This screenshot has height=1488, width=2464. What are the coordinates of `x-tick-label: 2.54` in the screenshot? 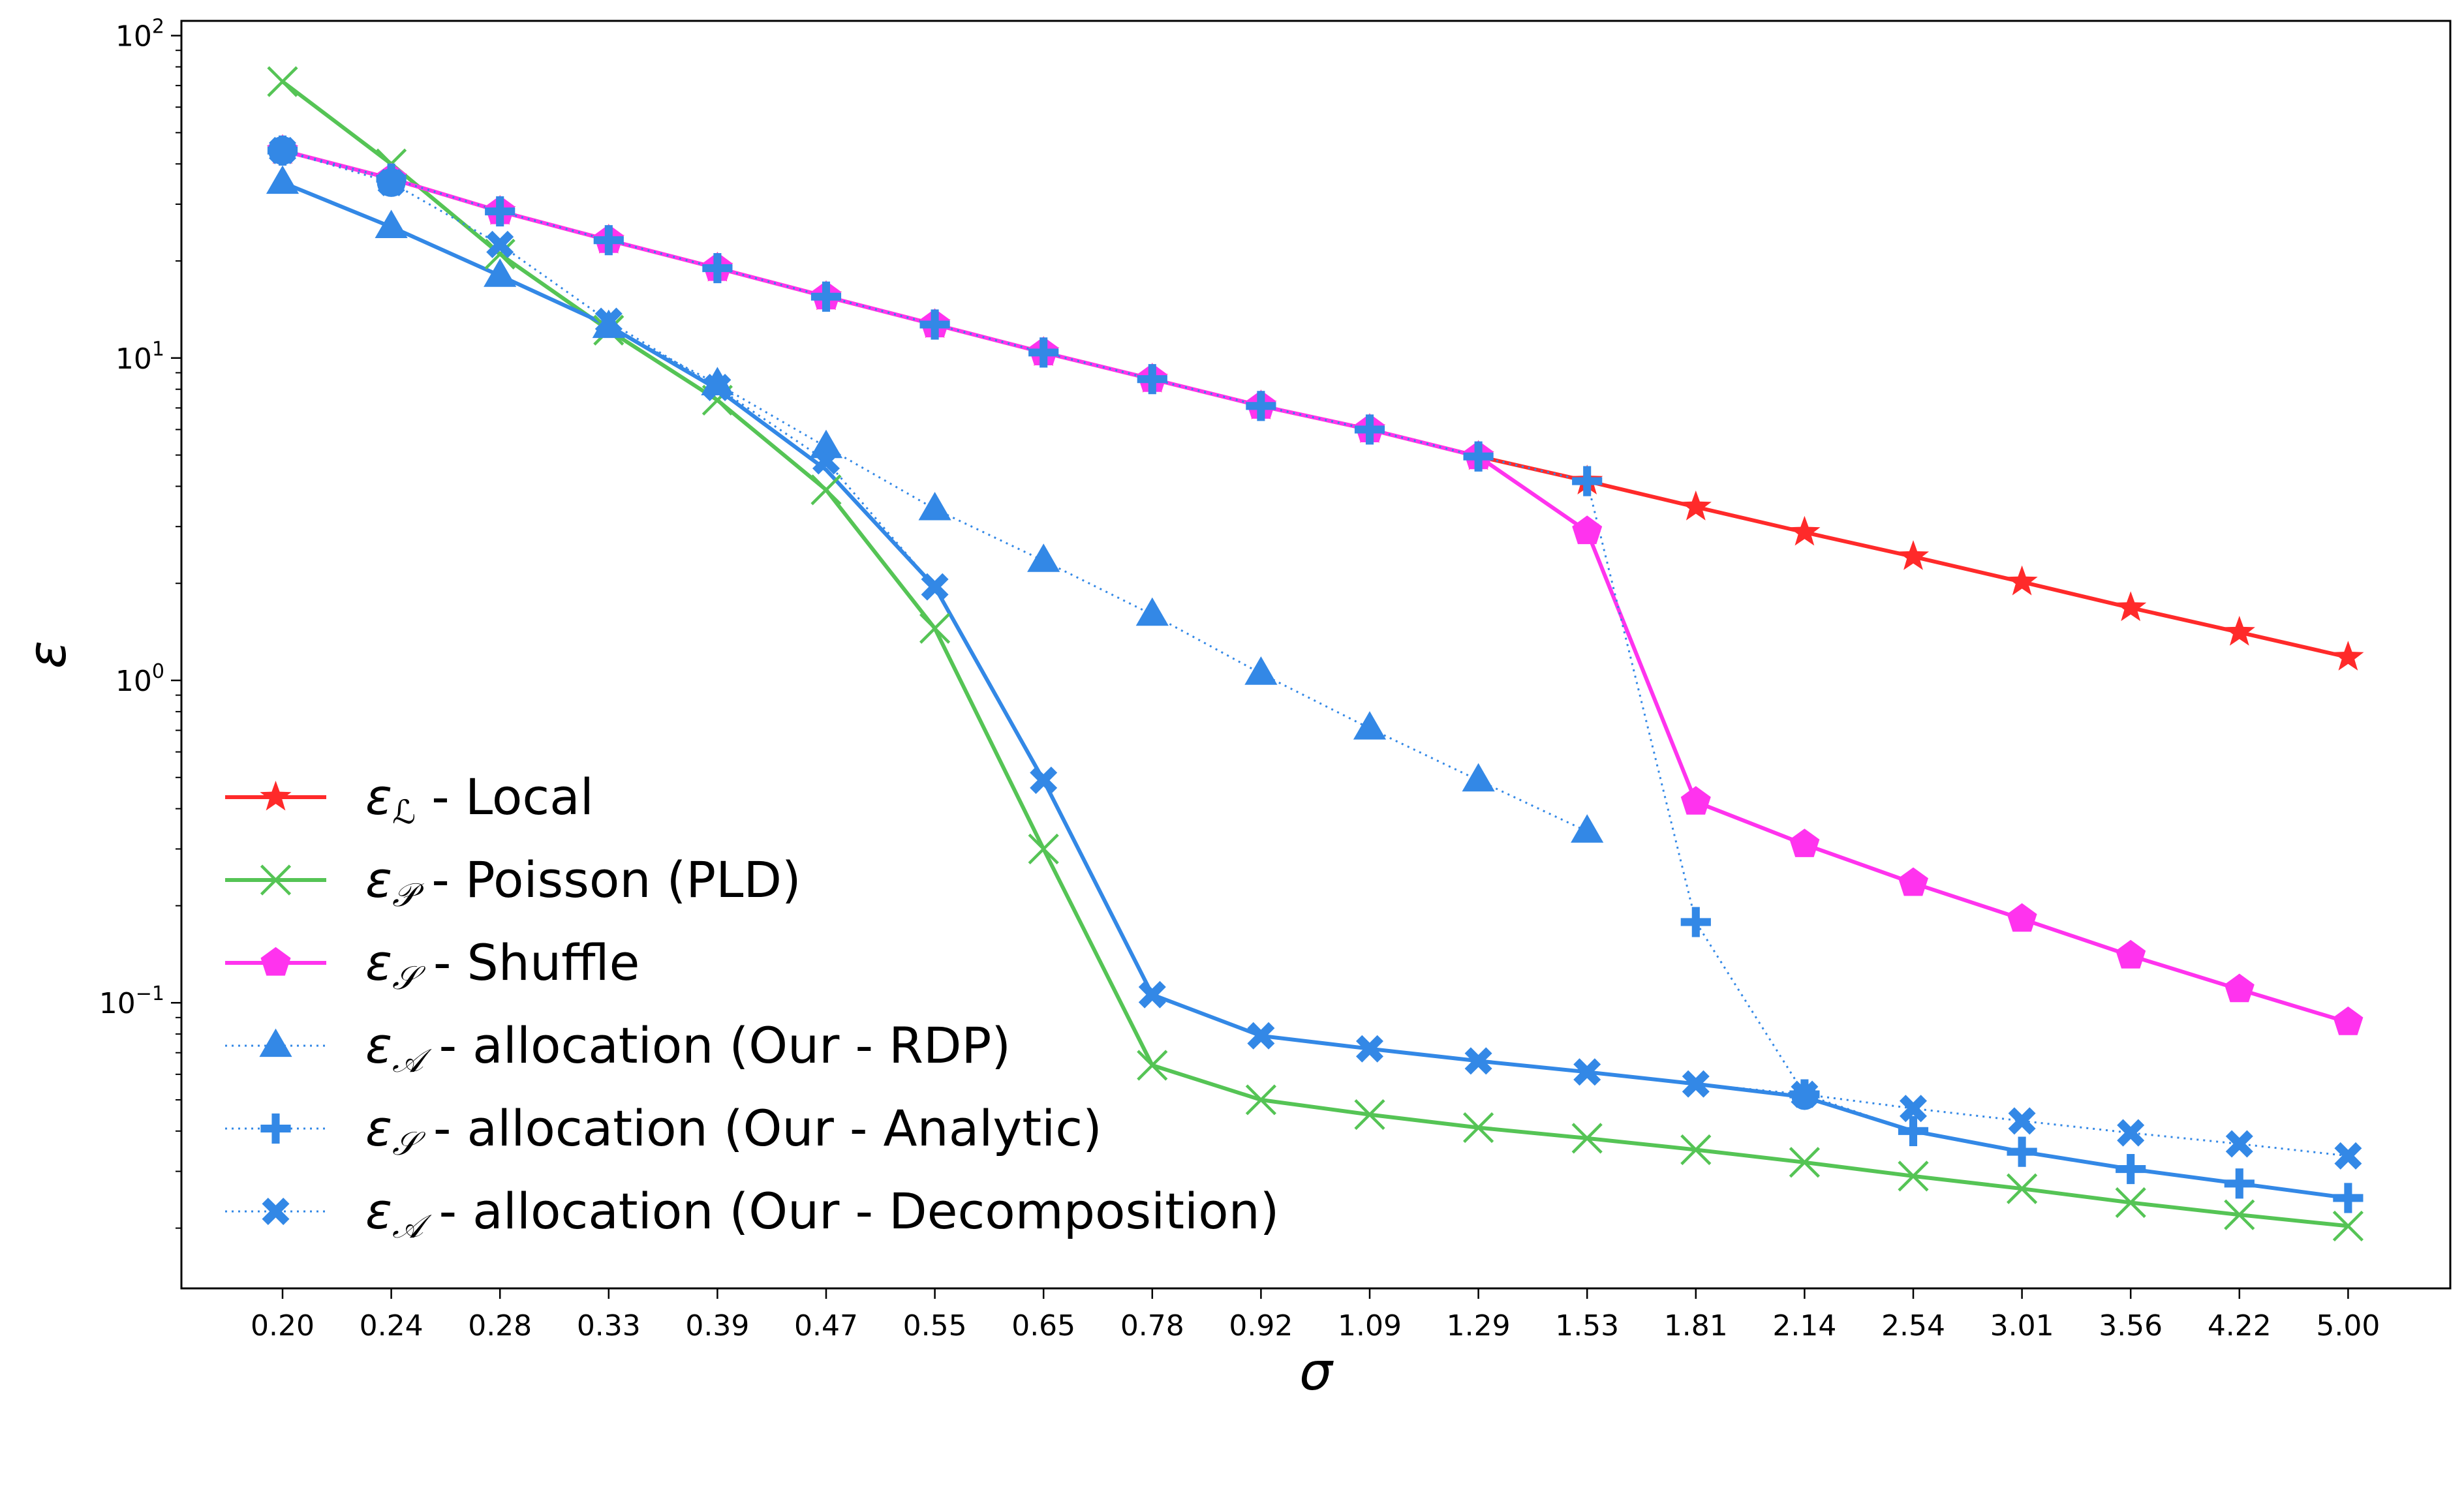 It's located at (1913, 1326).